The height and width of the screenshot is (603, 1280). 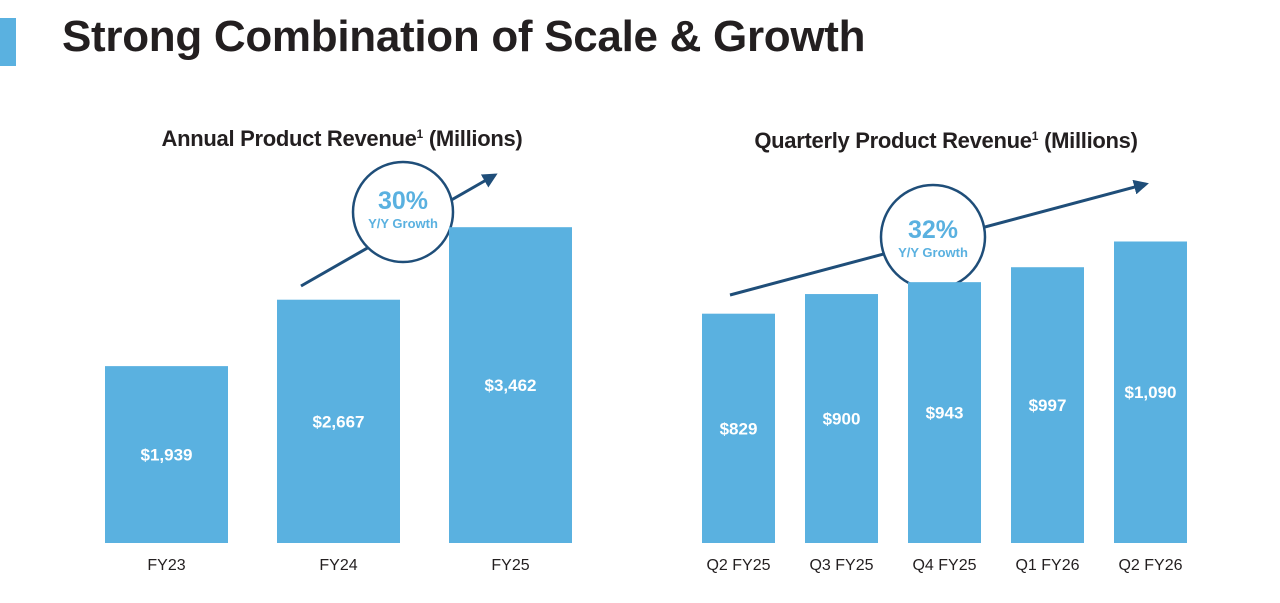 I want to click on annual-bar-value-label: $1,939, so click(x=167, y=455).